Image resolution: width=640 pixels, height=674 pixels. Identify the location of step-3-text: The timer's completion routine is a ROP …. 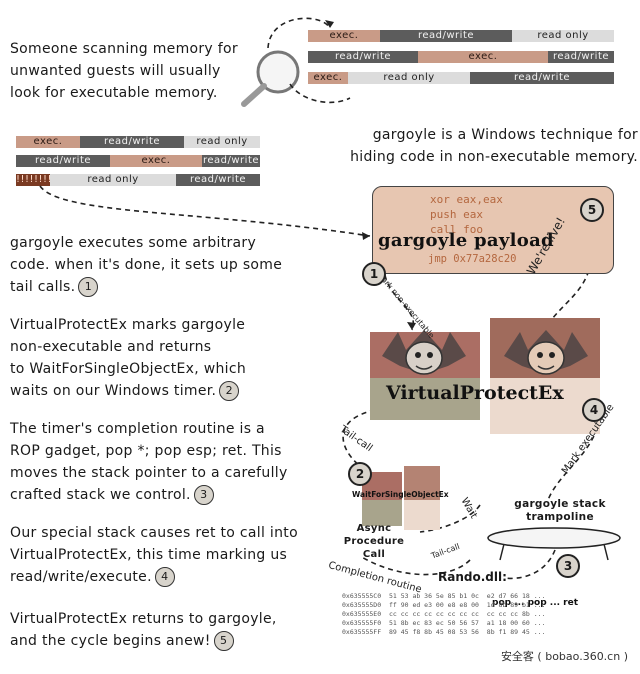
(149, 462).